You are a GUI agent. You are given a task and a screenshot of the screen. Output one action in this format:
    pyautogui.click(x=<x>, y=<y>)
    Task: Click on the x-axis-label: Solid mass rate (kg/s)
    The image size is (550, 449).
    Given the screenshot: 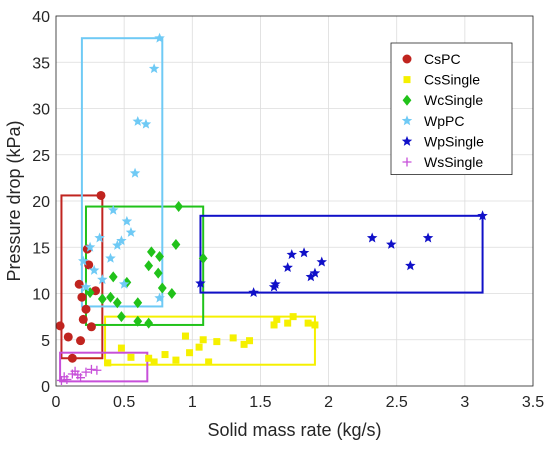 What is the action you would take?
    pyautogui.click(x=294, y=430)
    